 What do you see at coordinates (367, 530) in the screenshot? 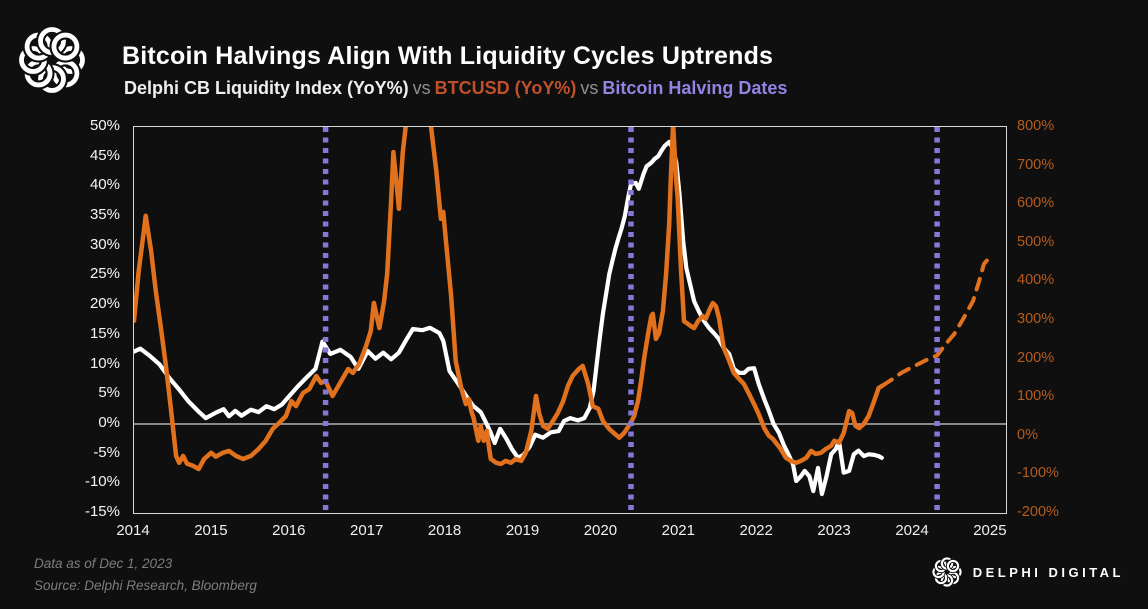
I see `x-axis-tick: 2017` at bounding box center [367, 530].